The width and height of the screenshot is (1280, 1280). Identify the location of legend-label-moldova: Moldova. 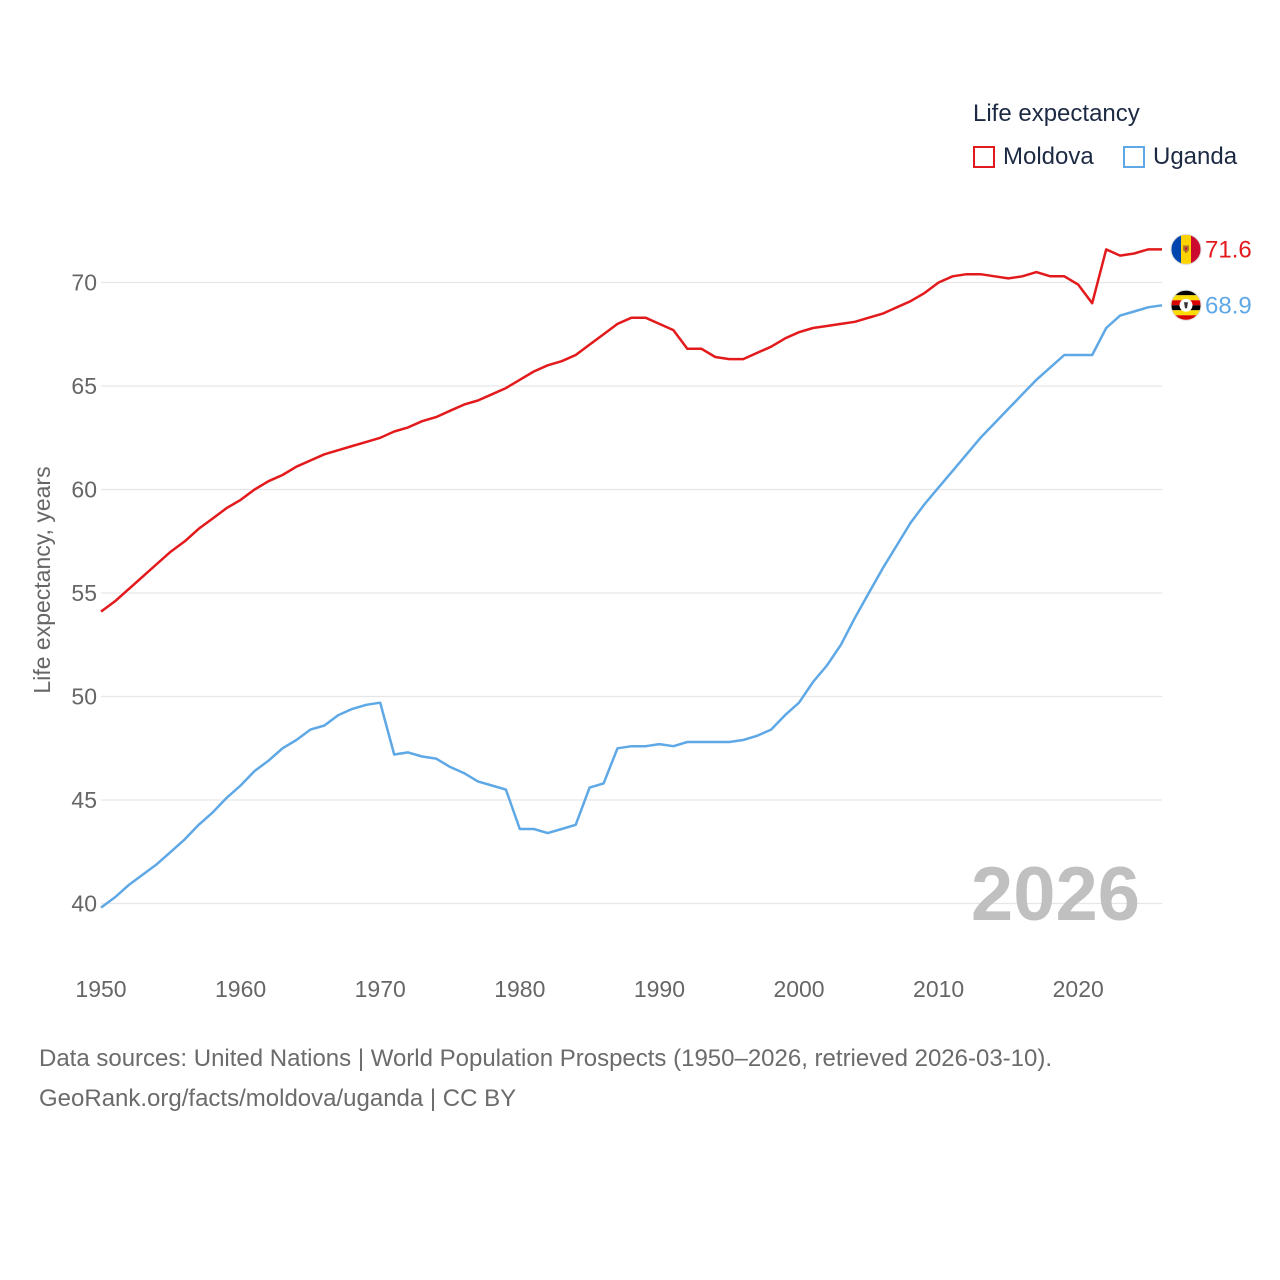
(1048, 156).